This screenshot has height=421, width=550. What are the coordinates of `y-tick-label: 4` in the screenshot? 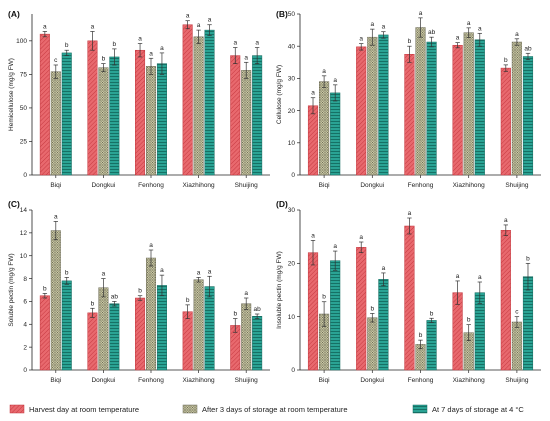 It's located at (25, 324).